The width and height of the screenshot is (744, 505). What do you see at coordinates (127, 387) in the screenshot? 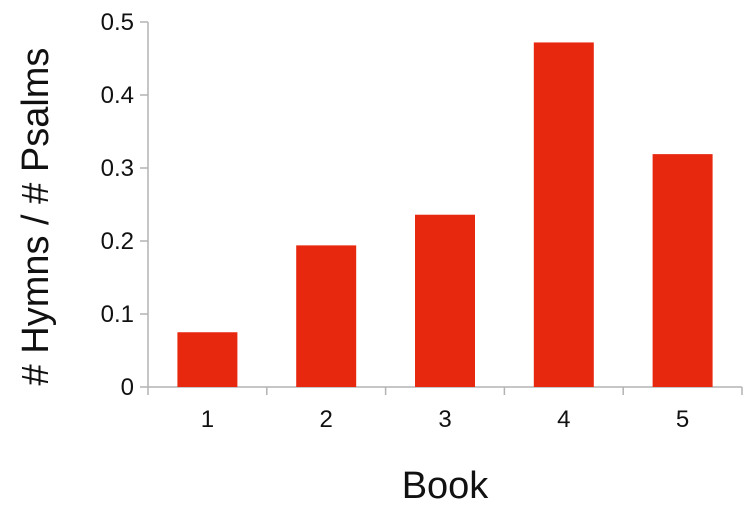
I see `y-tick-label: 0` at bounding box center [127, 387].